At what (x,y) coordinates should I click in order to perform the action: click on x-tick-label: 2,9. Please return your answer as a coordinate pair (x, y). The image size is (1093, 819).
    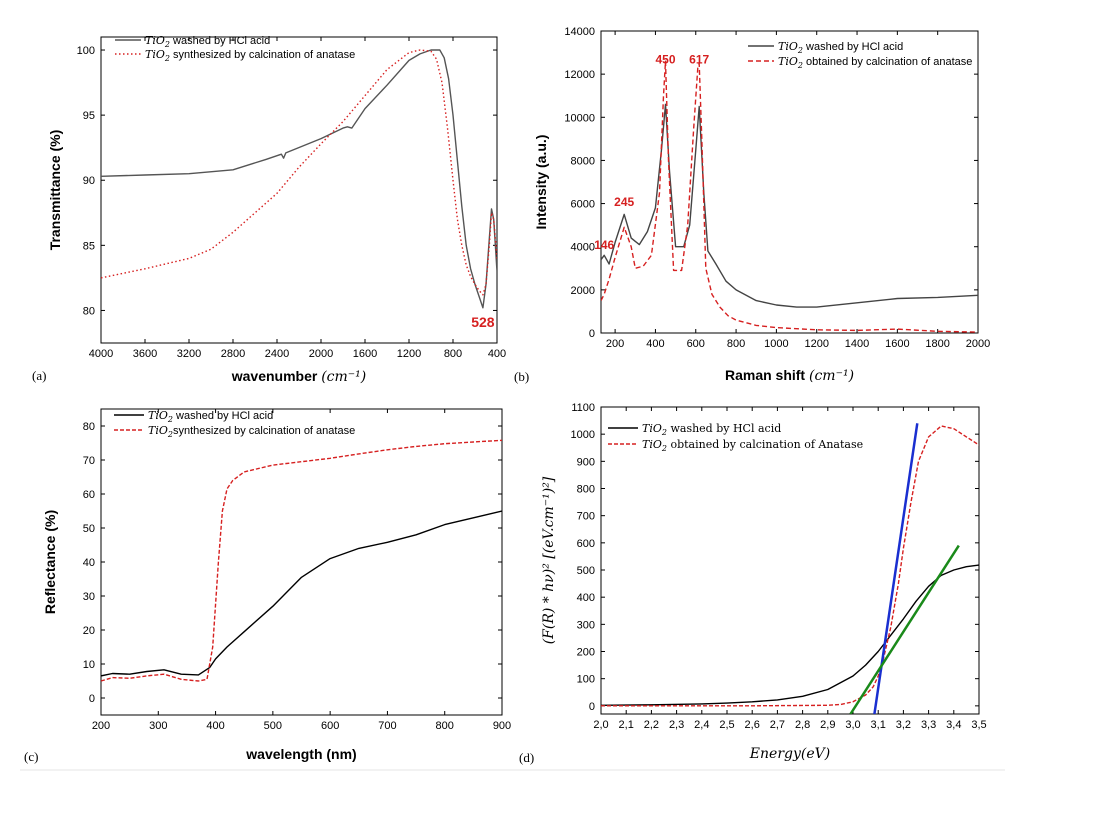
    Looking at the image, I should click on (827, 725).